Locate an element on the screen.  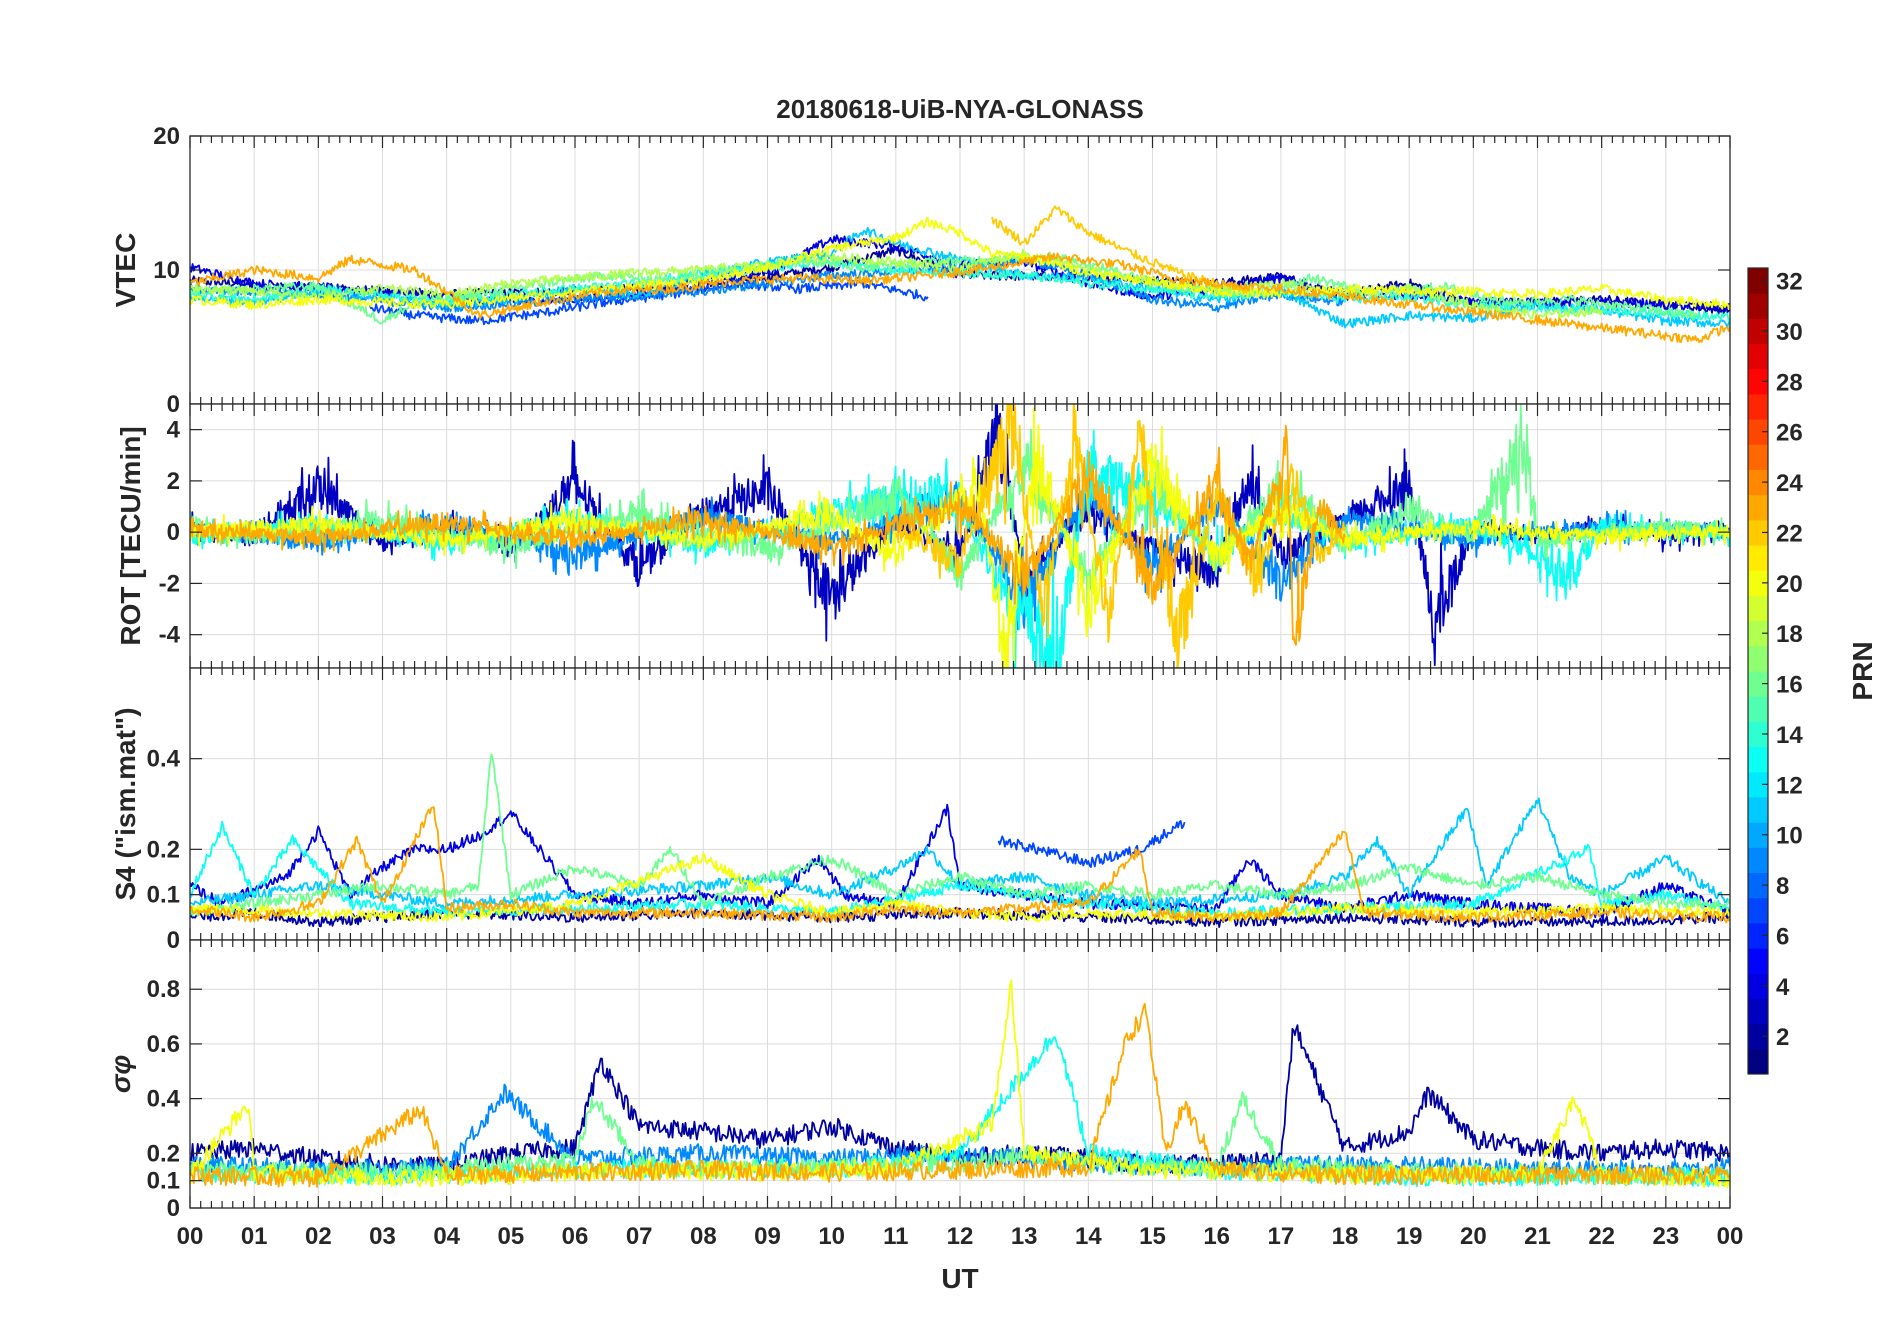
x-tick-label: 10 is located at coordinates (831, 1236).